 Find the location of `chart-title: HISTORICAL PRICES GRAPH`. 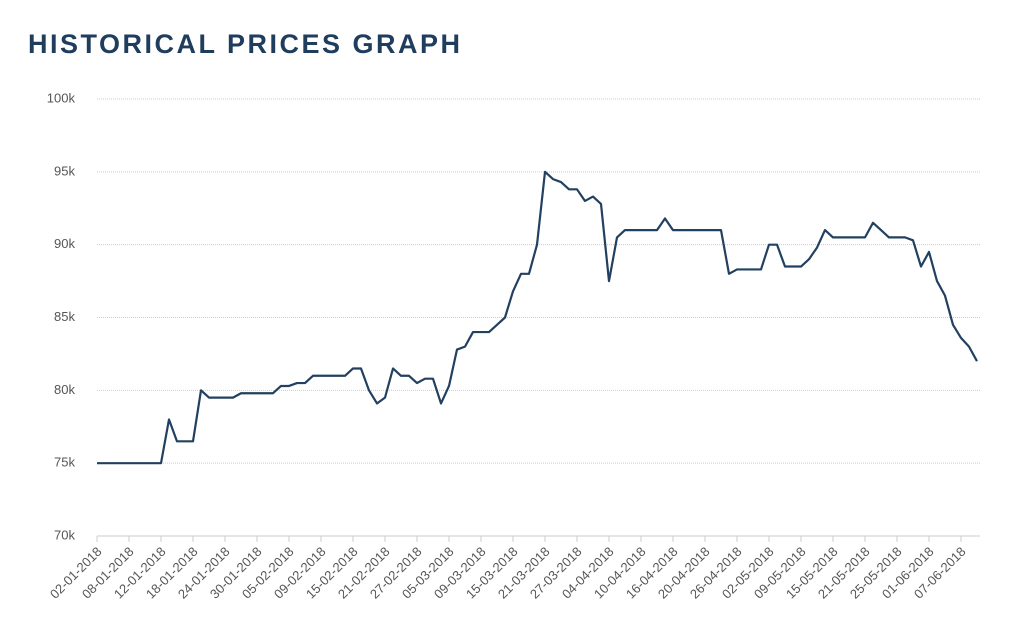

chart-title: HISTORICAL PRICES GRAPH is located at coordinates (245, 44).